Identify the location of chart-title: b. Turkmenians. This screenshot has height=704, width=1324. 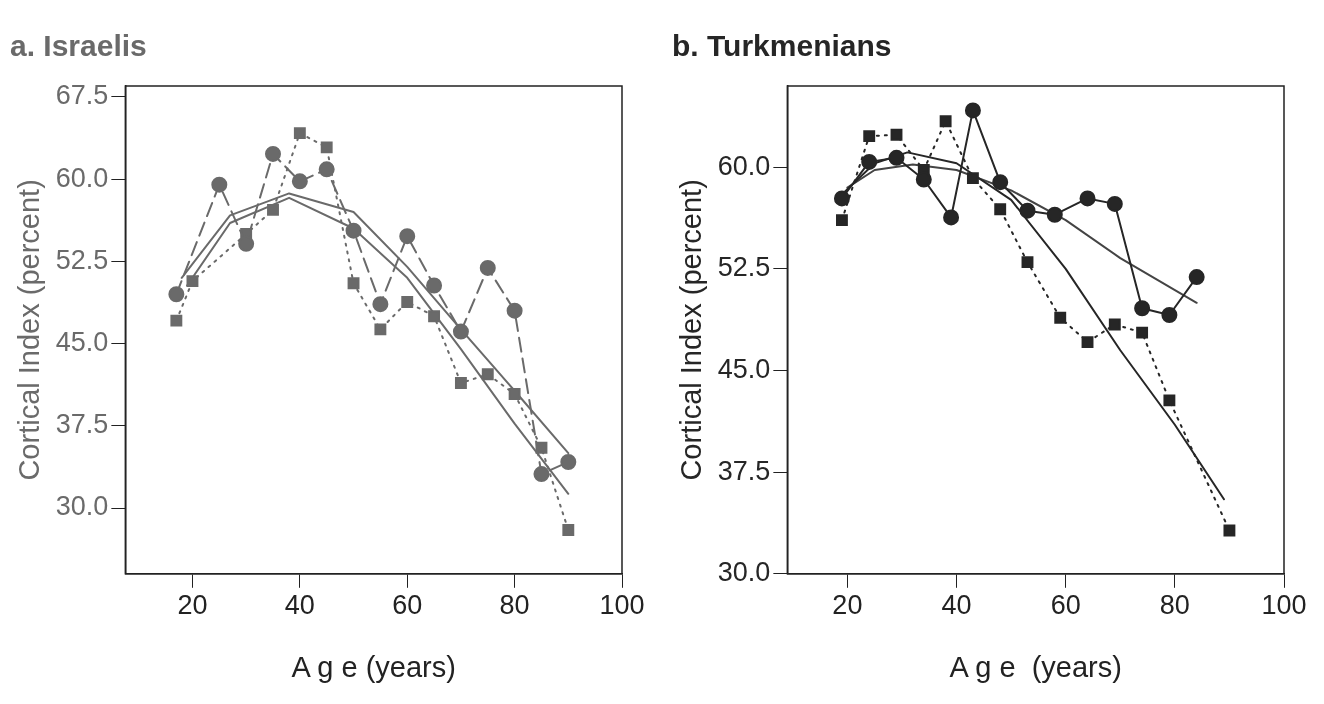
(782, 46).